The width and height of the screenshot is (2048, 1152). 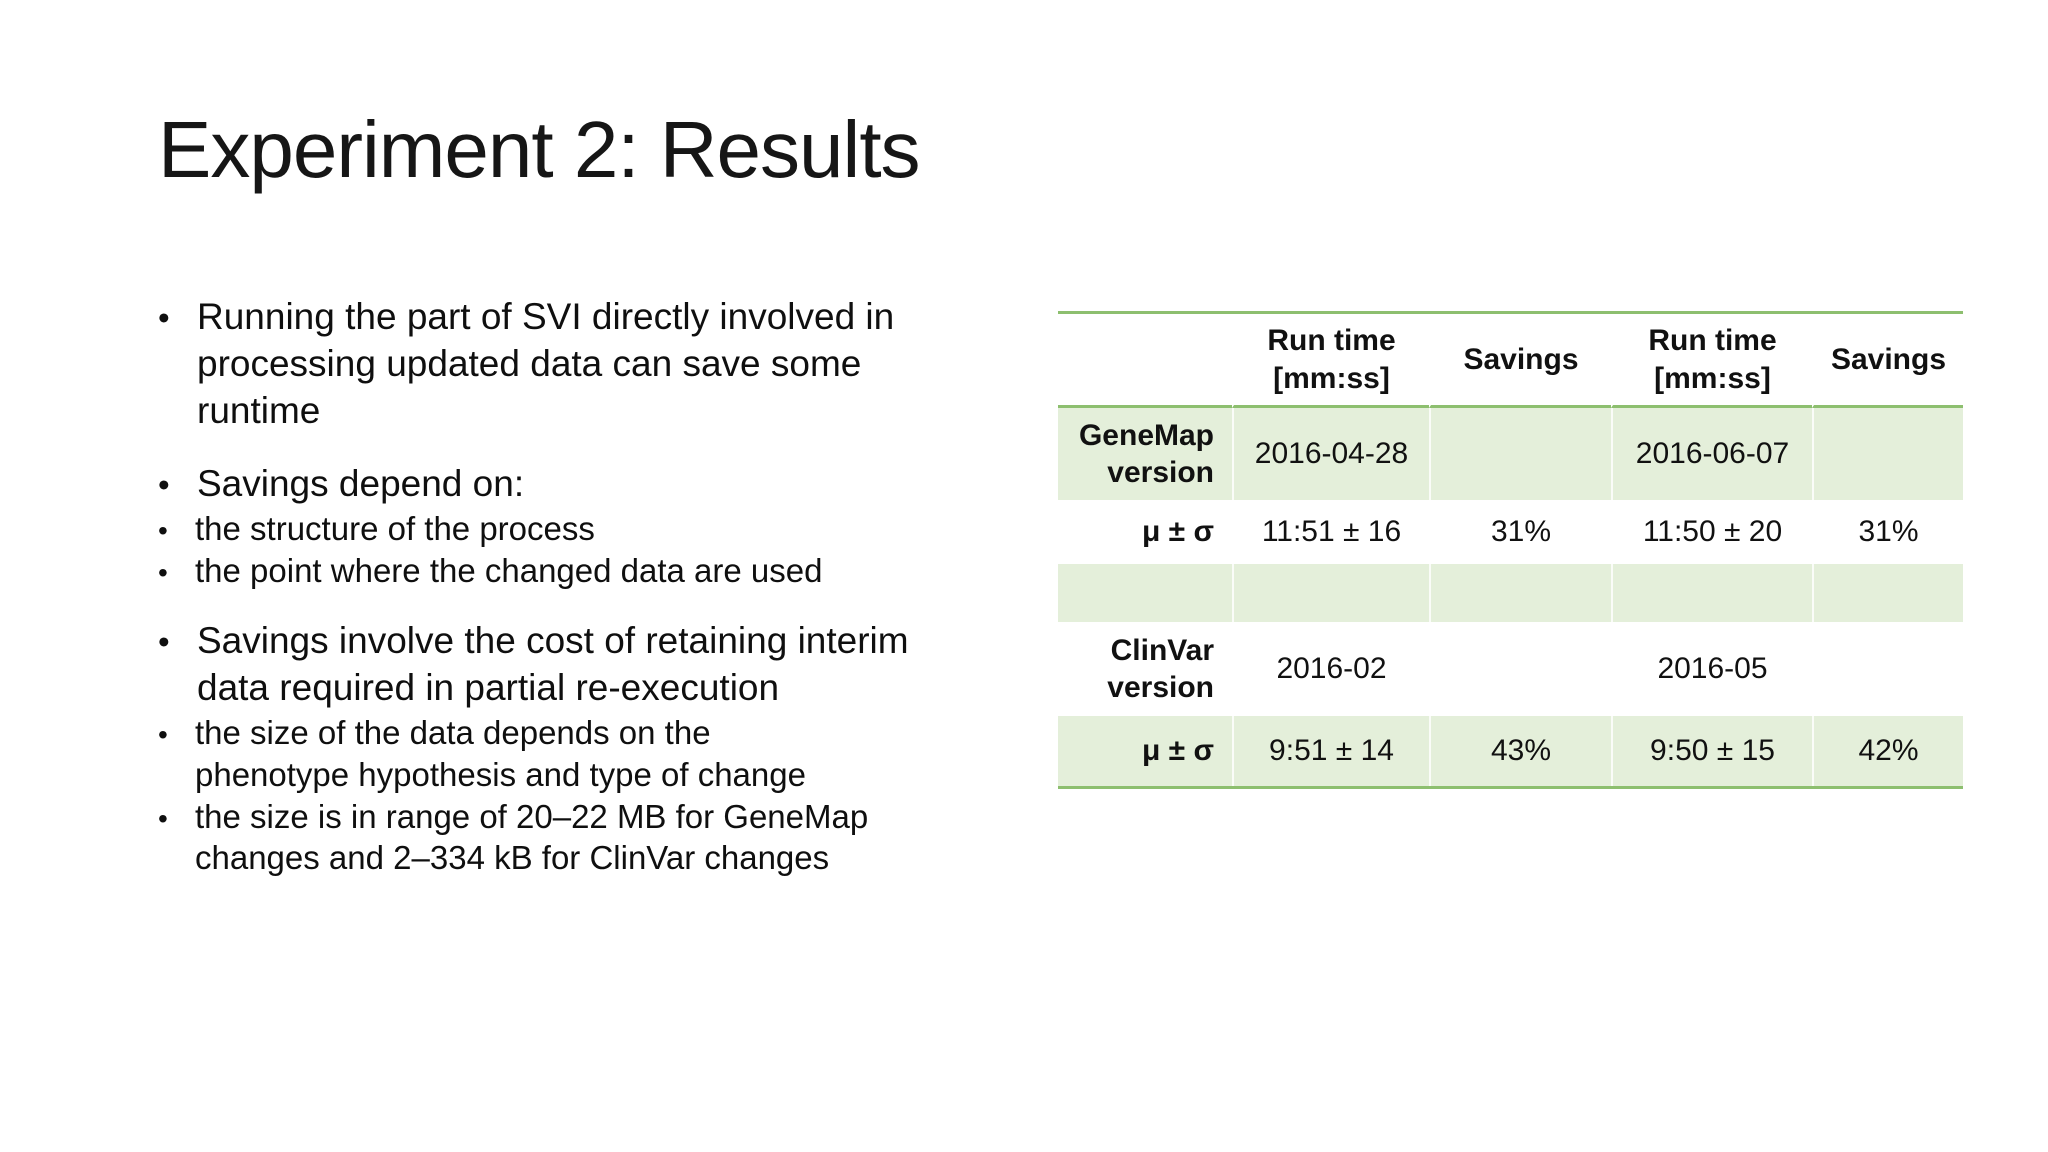 I want to click on table-cell: 11:51 ± 16, so click(x=1330, y=532).